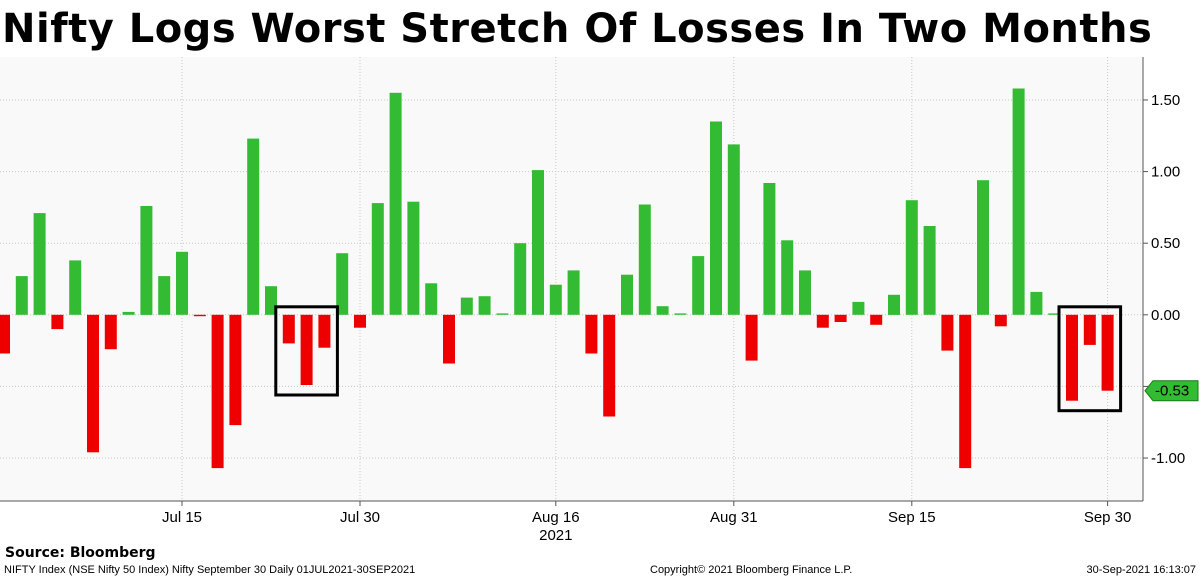  I want to click on footer-timestamp: 30-Sep-2021 16:13:07, so click(1141, 570).